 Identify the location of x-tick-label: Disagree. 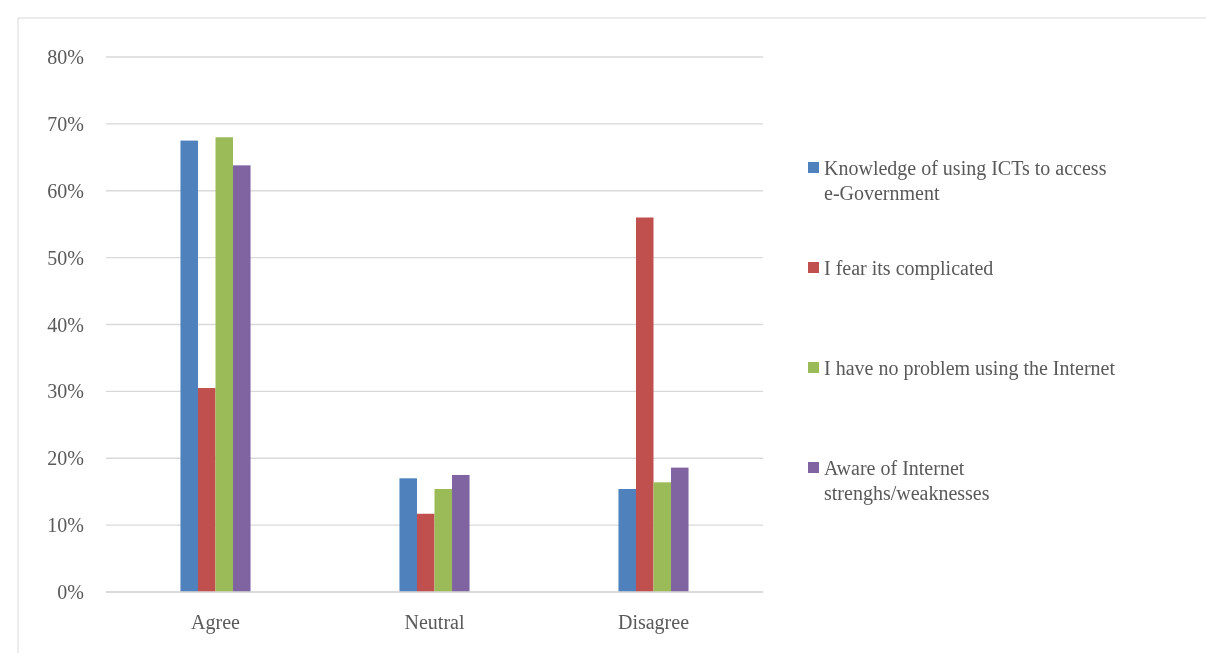
(653, 622).